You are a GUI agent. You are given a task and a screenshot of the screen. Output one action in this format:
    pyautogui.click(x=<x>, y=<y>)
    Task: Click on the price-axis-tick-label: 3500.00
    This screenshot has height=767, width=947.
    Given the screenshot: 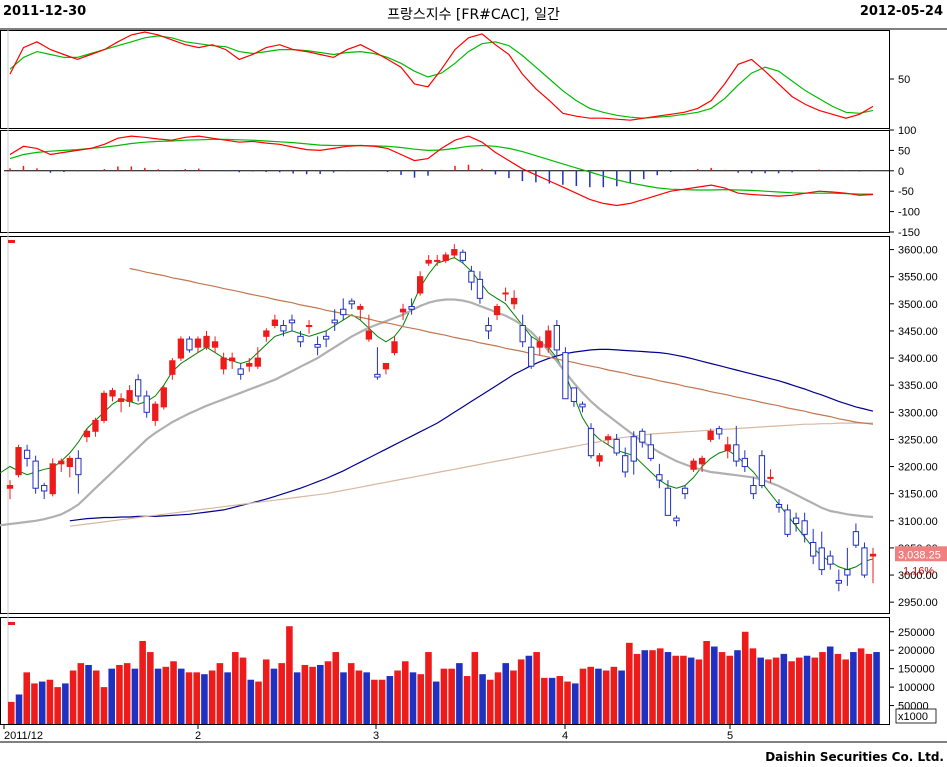 What is the action you would take?
    pyautogui.click(x=918, y=305)
    